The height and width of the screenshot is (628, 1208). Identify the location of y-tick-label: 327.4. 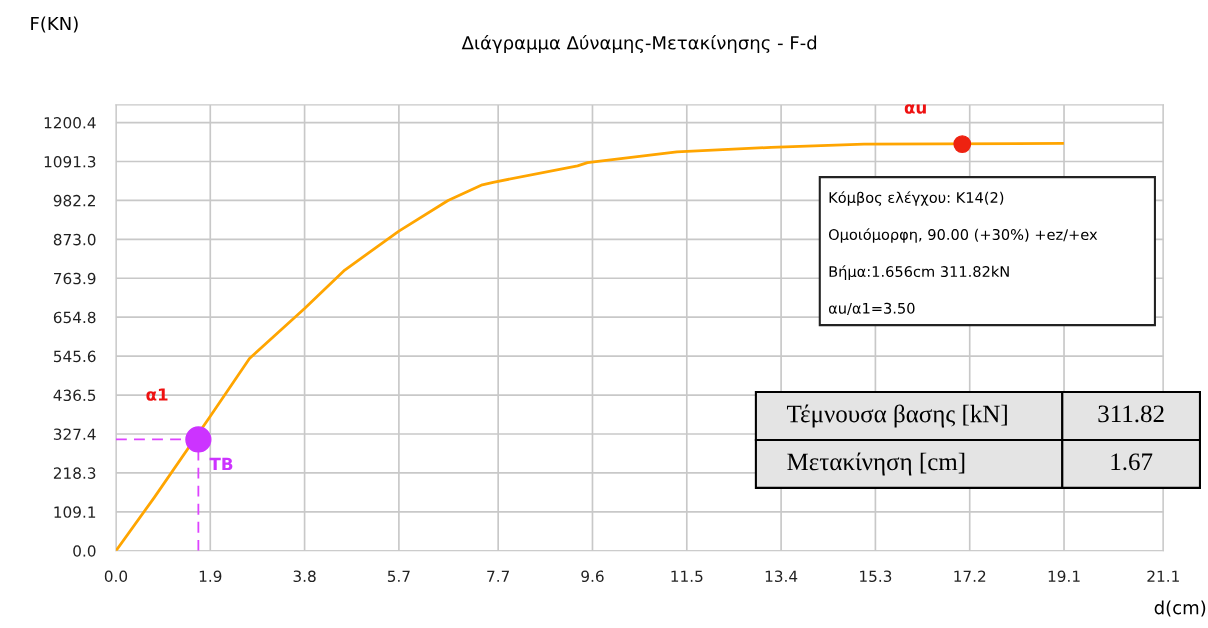
(74, 434).